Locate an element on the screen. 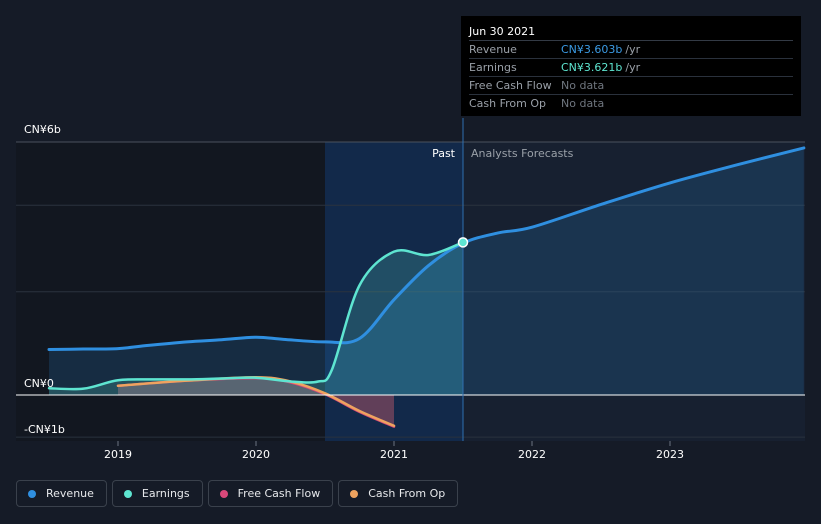  y-tick-label-6b: CN¥6b is located at coordinates (42, 129).